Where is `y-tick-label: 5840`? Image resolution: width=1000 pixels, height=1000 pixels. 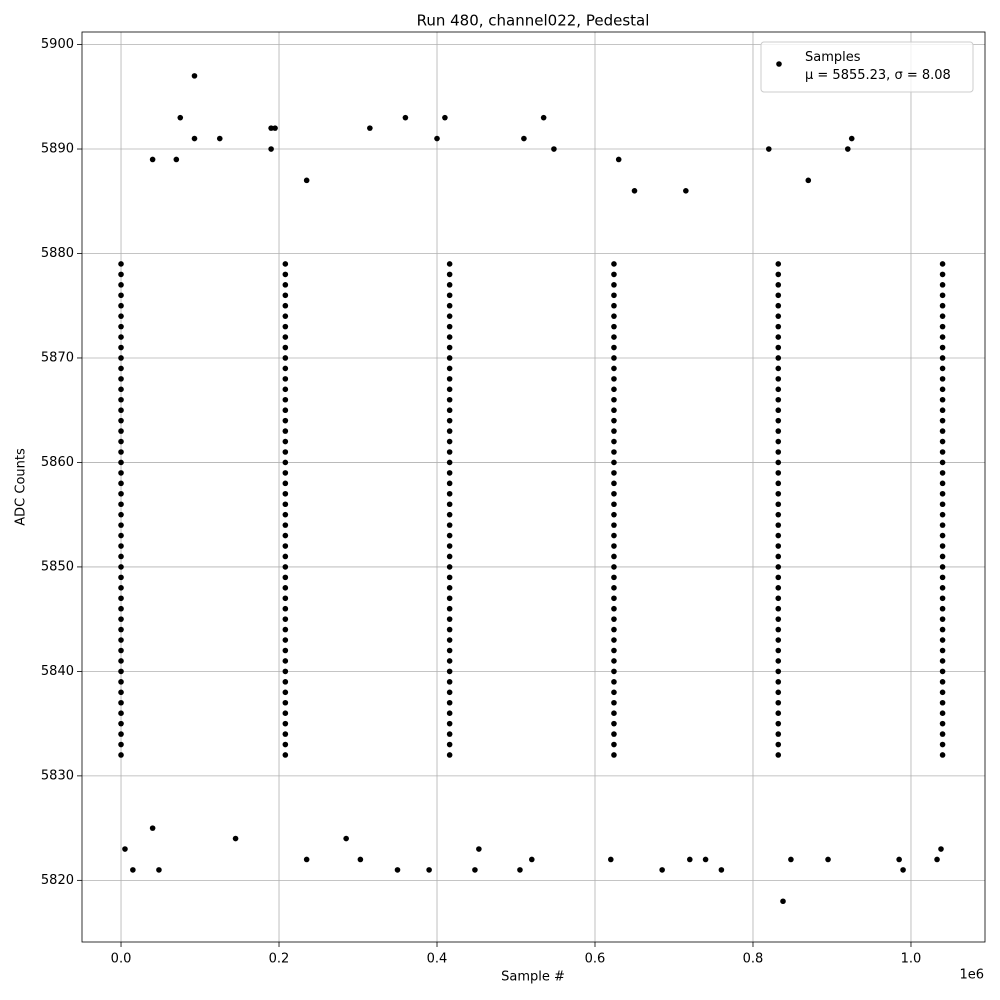 y-tick-label: 5840 is located at coordinates (57, 671).